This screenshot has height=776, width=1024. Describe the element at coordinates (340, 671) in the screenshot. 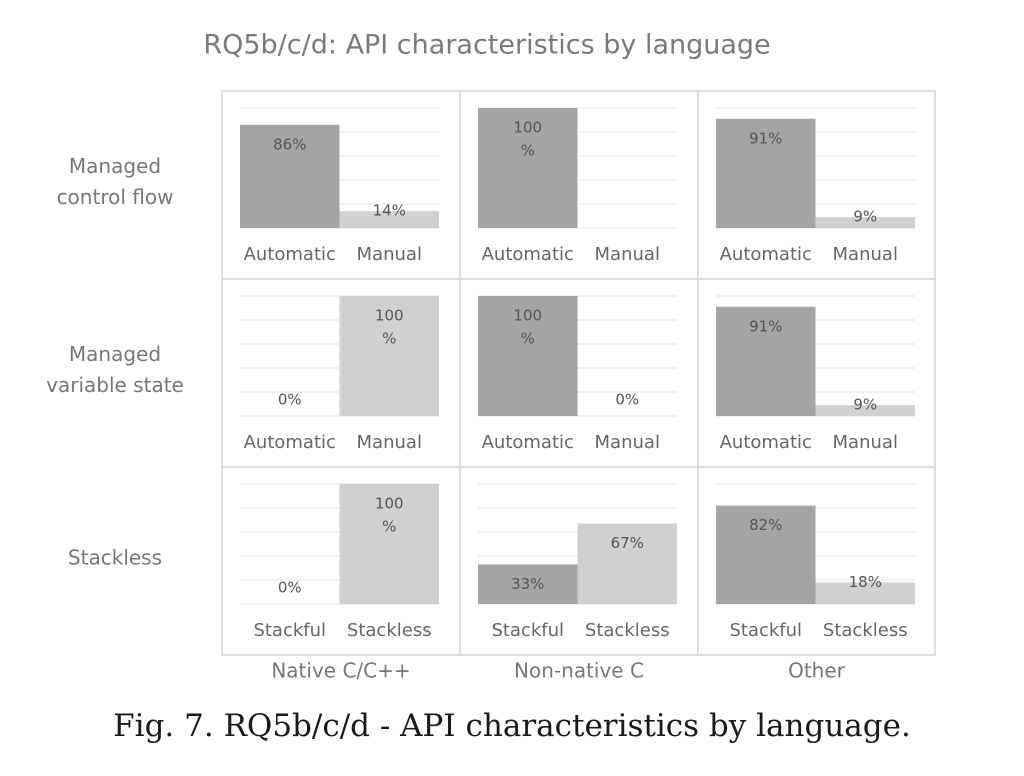

I see `column-label: Native C/C++` at that location.